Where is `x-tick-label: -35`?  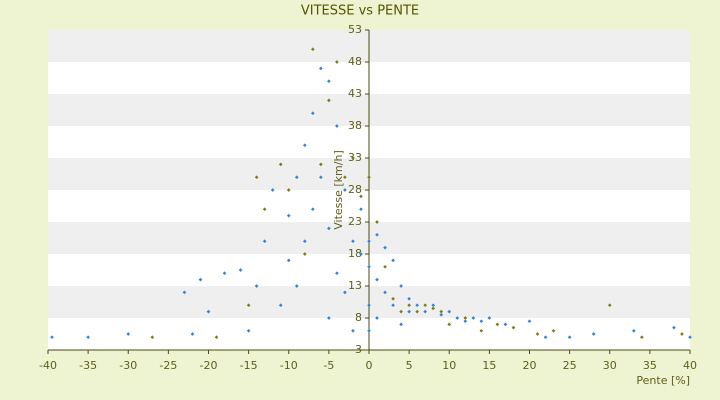 x-tick-label: -35 is located at coordinates (88, 365).